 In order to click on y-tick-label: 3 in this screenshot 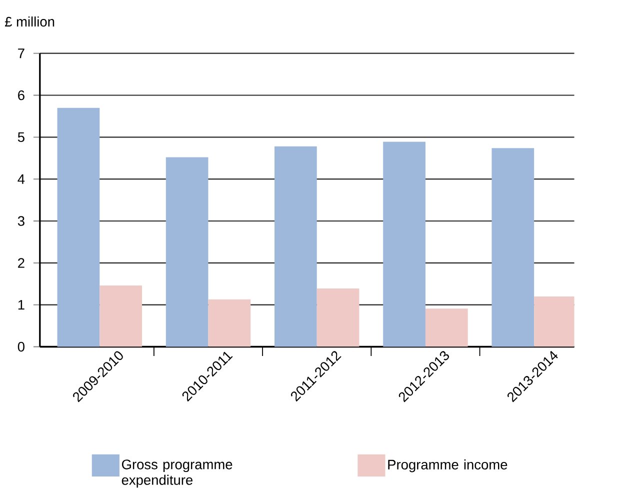, I will do `click(21, 221)`.